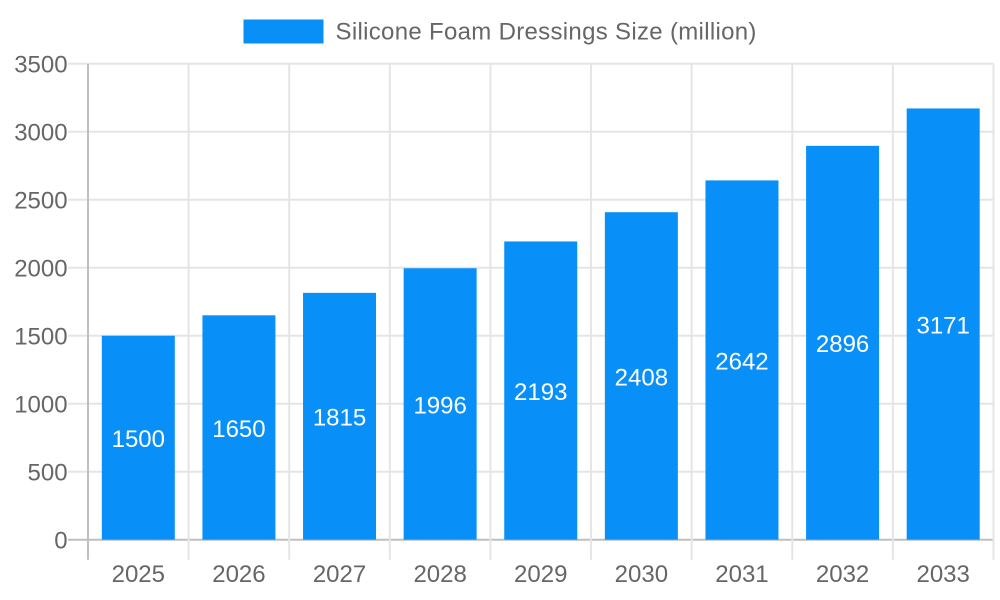  I want to click on svg-text:Silicone Foam Dressings Size (: Silicone Foam Dressings Size (million), so click(546, 32).